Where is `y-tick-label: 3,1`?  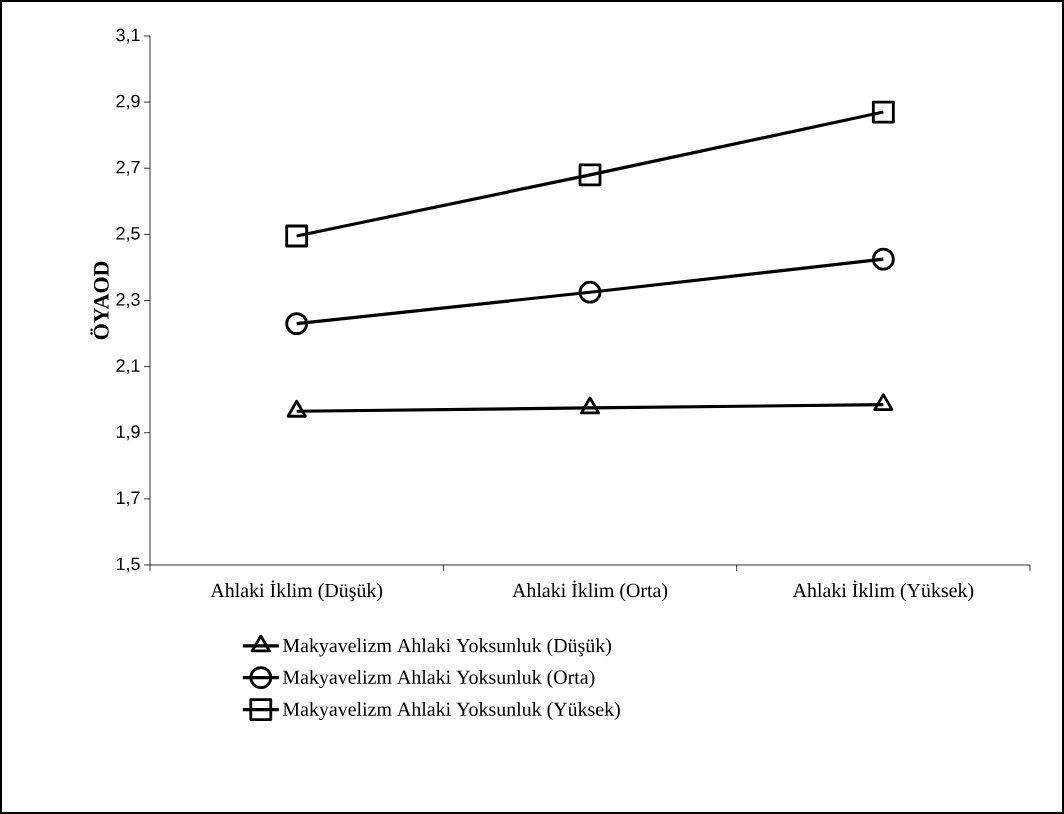 y-tick-label: 3,1 is located at coordinates (128, 36).